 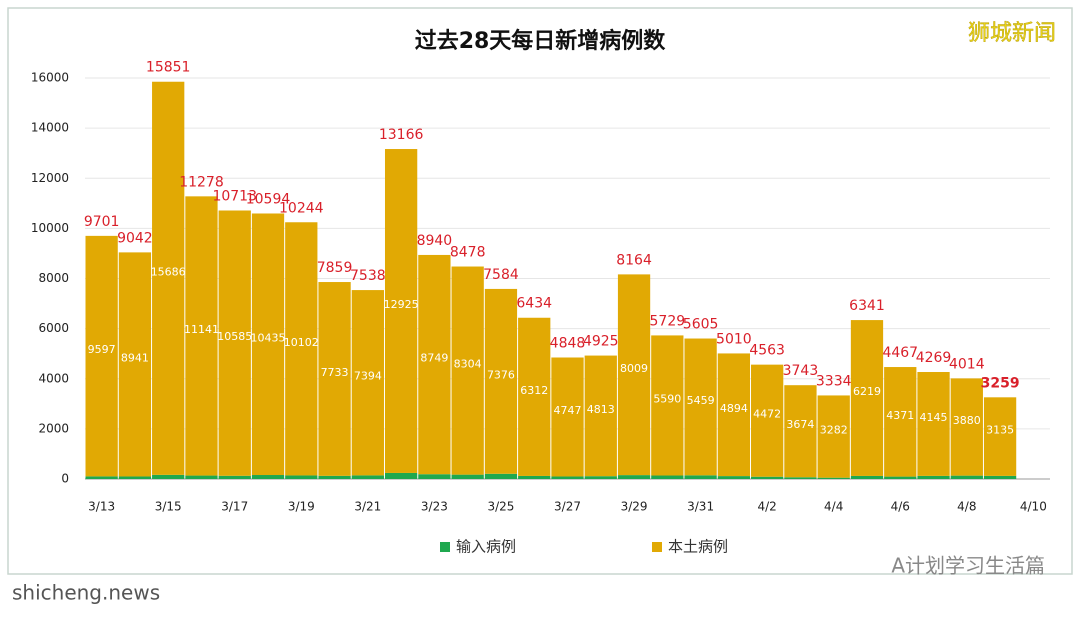 I want to click on x-tick-label: 3/23, so click(x=434, y=507).